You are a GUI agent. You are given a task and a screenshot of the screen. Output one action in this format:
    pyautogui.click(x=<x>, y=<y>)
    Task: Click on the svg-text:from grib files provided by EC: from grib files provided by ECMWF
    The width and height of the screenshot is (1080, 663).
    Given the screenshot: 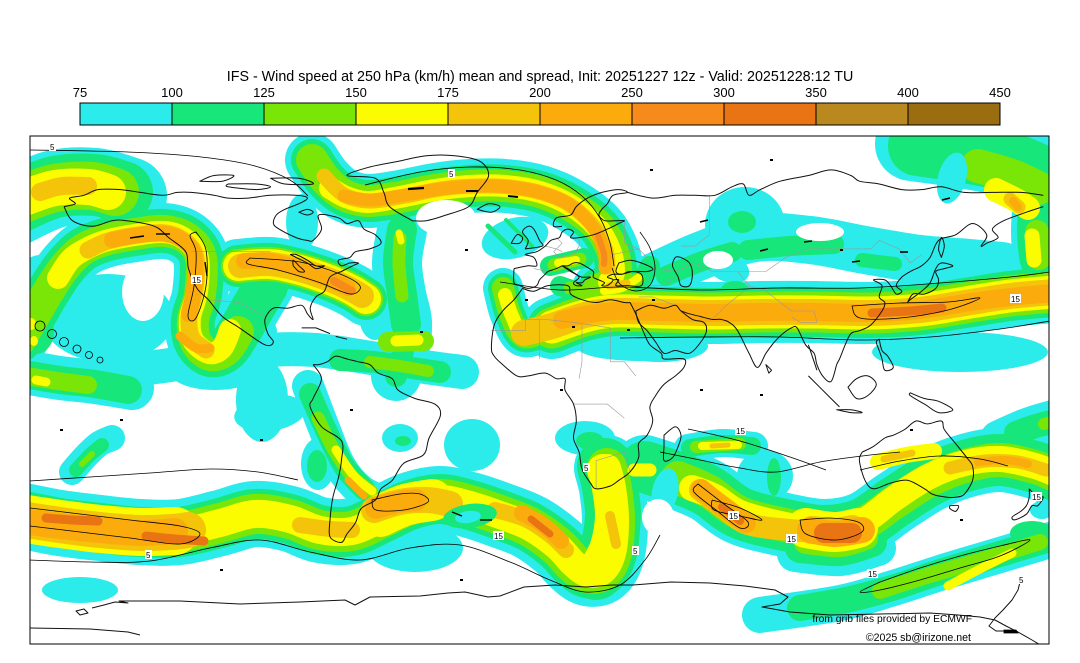 What is the action you would take?
    pyautogui.click(x=892, y=619)
    